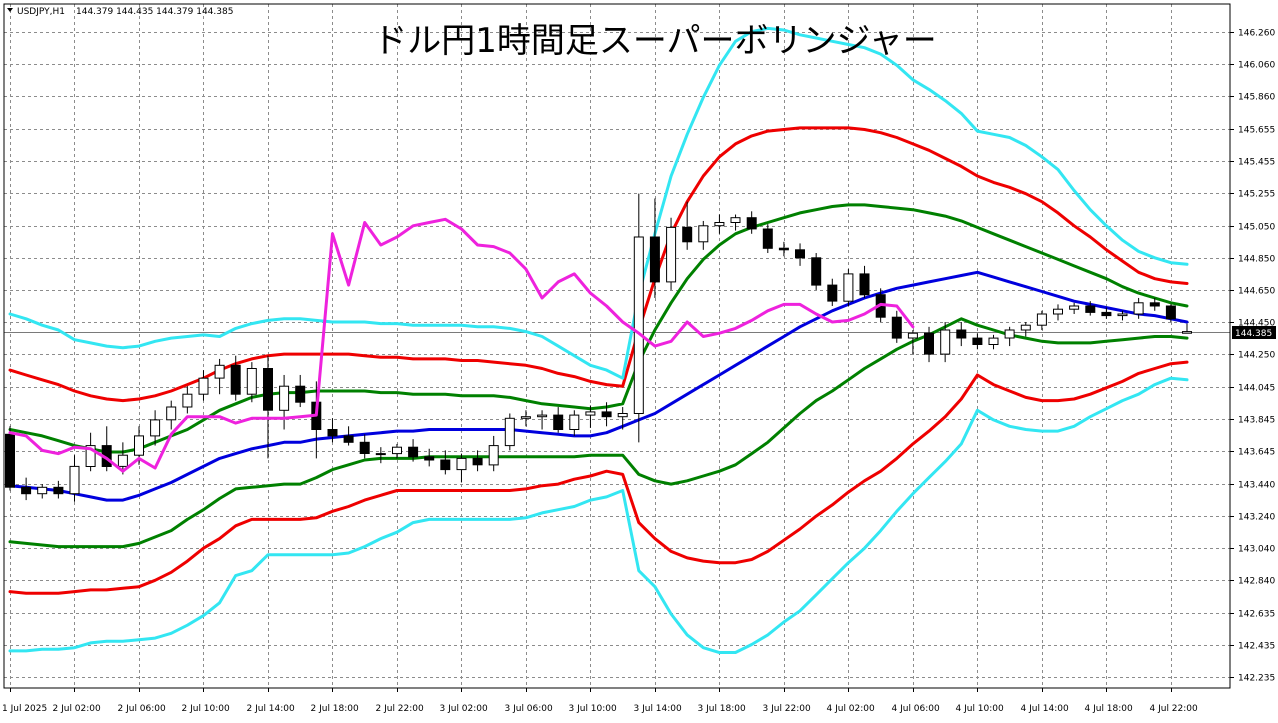  I want to click on symbol-dropdown-triangle-icon, so click(10, 10).